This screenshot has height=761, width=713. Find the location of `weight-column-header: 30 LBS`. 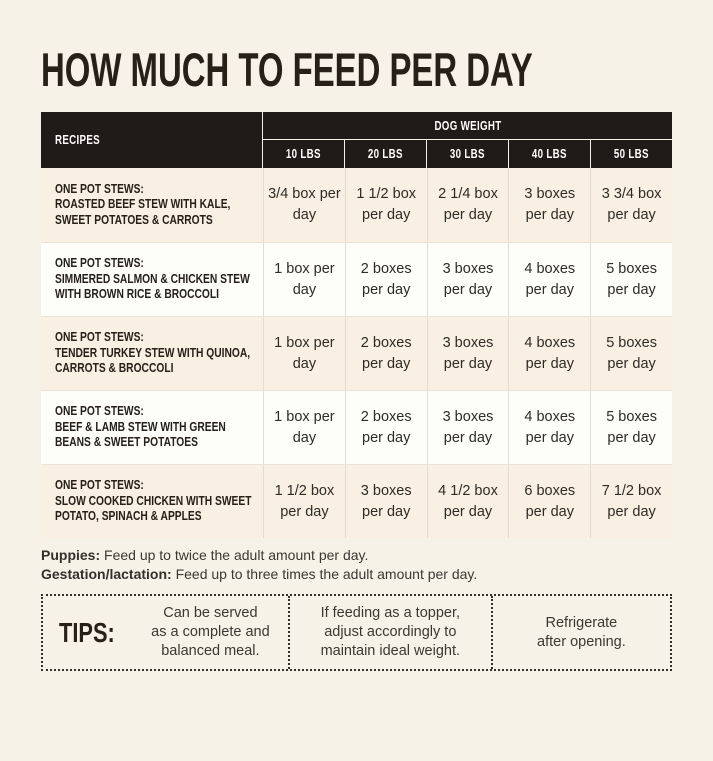

weight-column-header: 30 LBS is located at coordinates (467, 154).